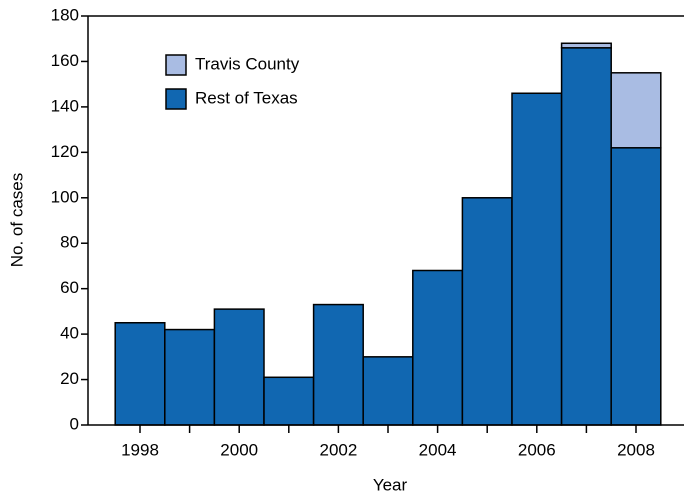 This screenshot has height=503, width=686. What do you see at coordinates (239, 449) in the screenshot?
I see `x-tick-label: 2000` at bounding box center [239, 449].